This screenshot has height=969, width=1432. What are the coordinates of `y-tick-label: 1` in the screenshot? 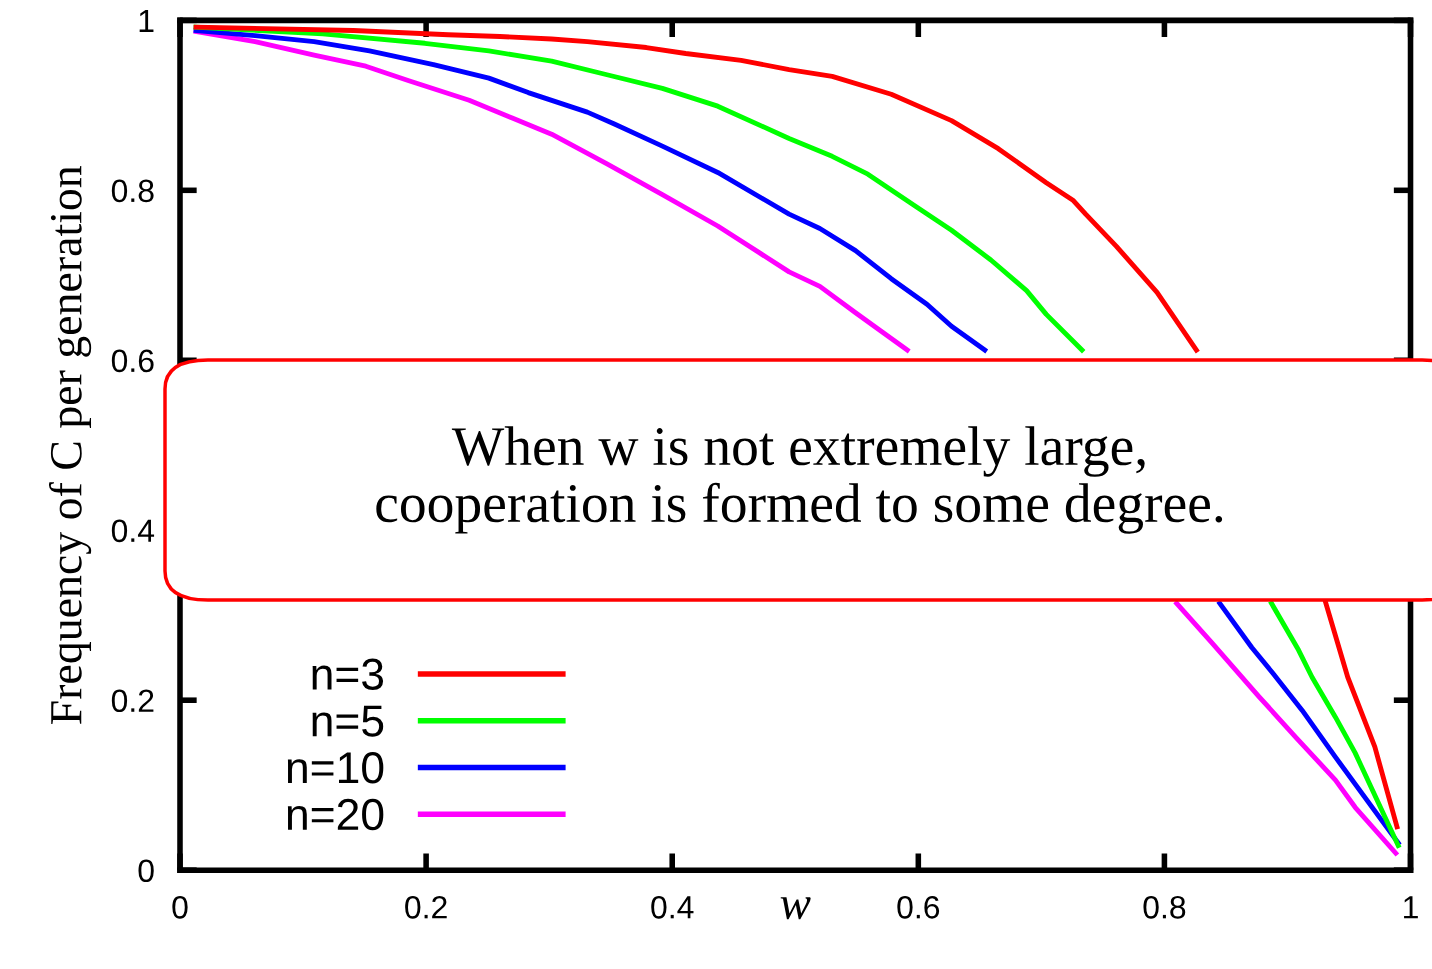 It's located at (146, 20).